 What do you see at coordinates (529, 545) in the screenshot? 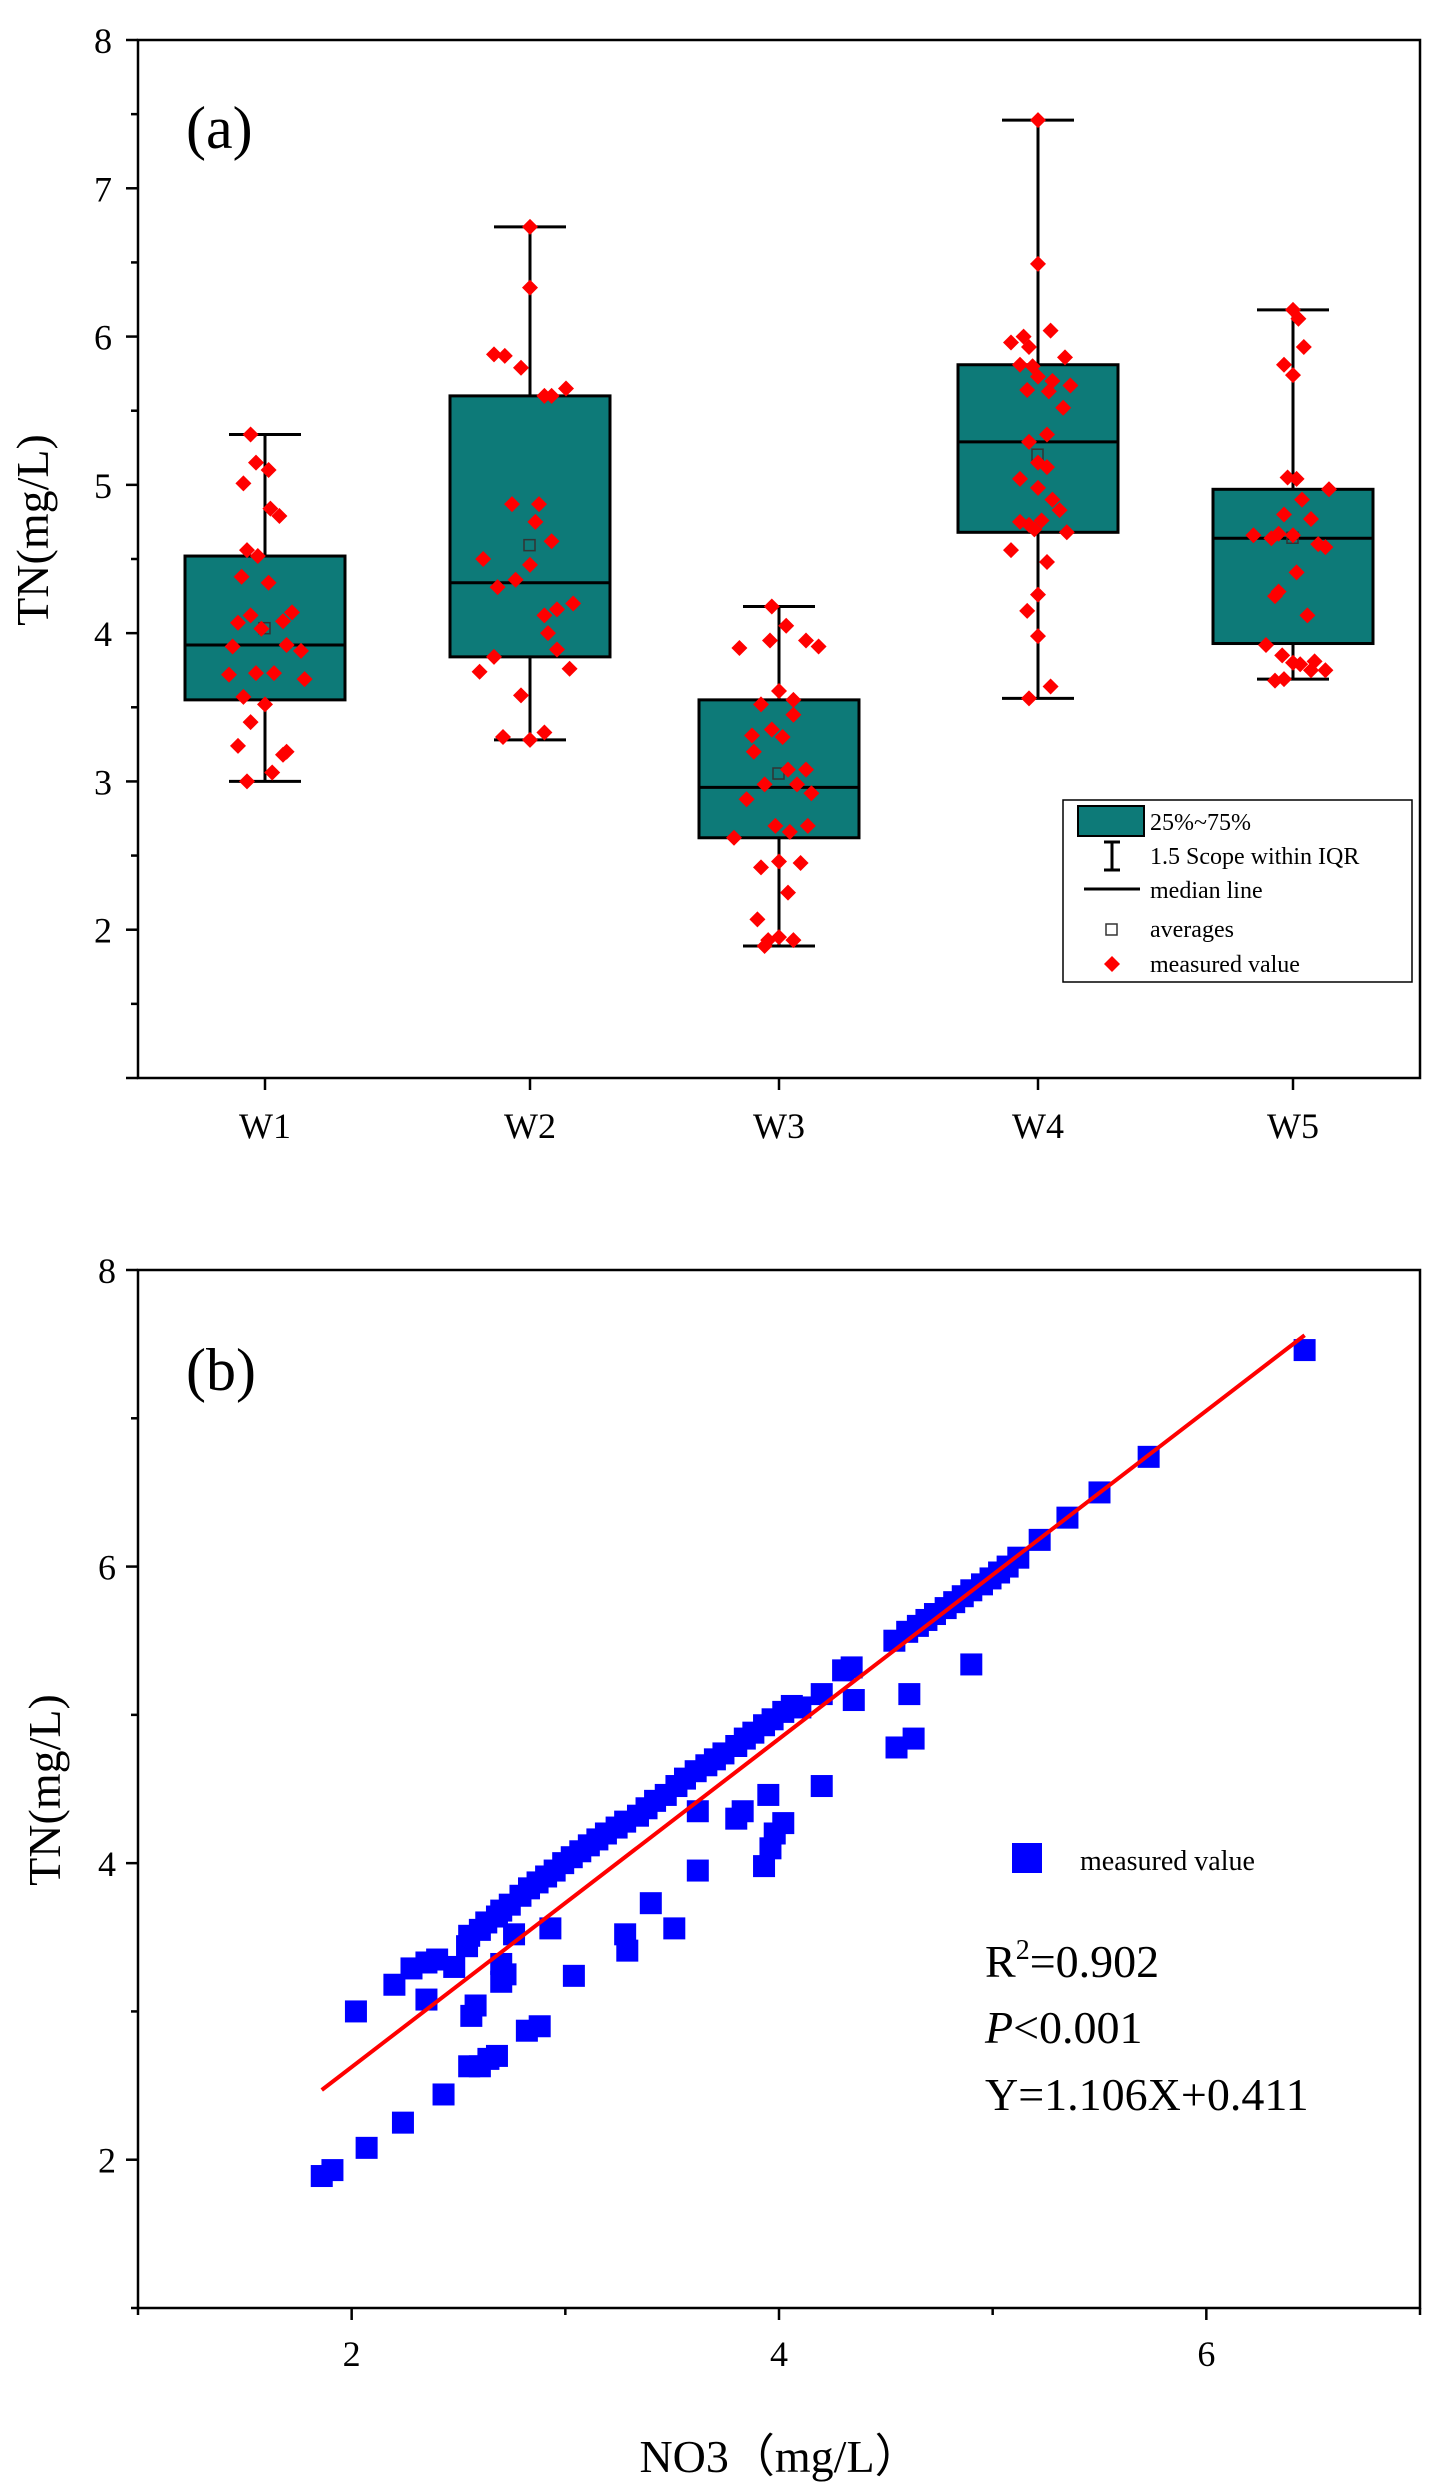
I see `average-marker` at bounding box center [529, 545].